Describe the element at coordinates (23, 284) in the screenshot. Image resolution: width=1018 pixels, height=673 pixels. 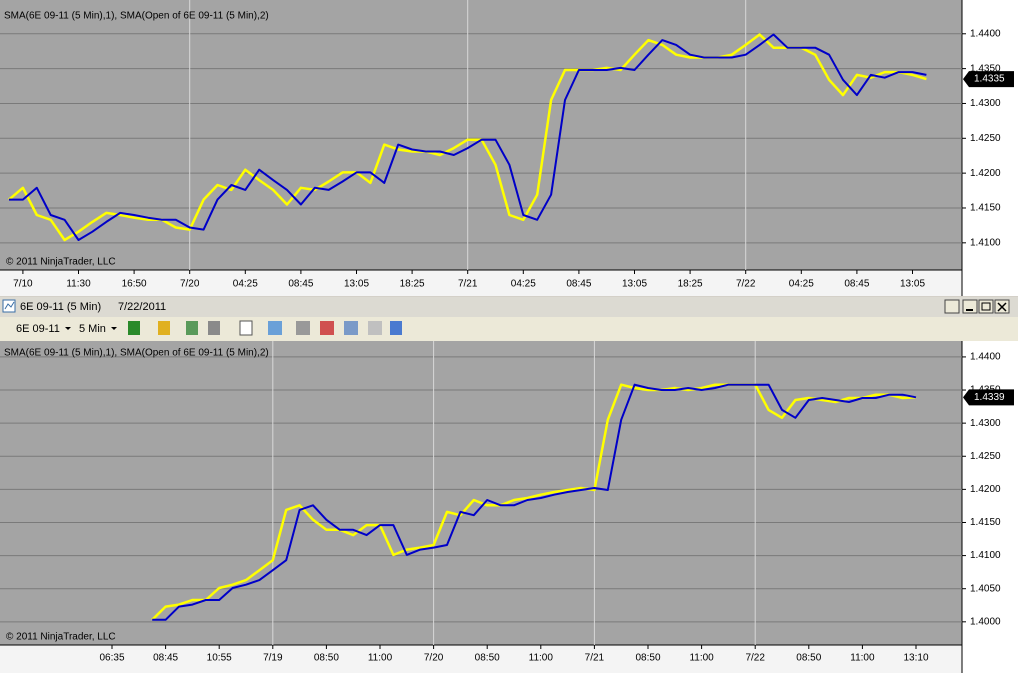
I see `x-tick-label: 7/10` at that location.